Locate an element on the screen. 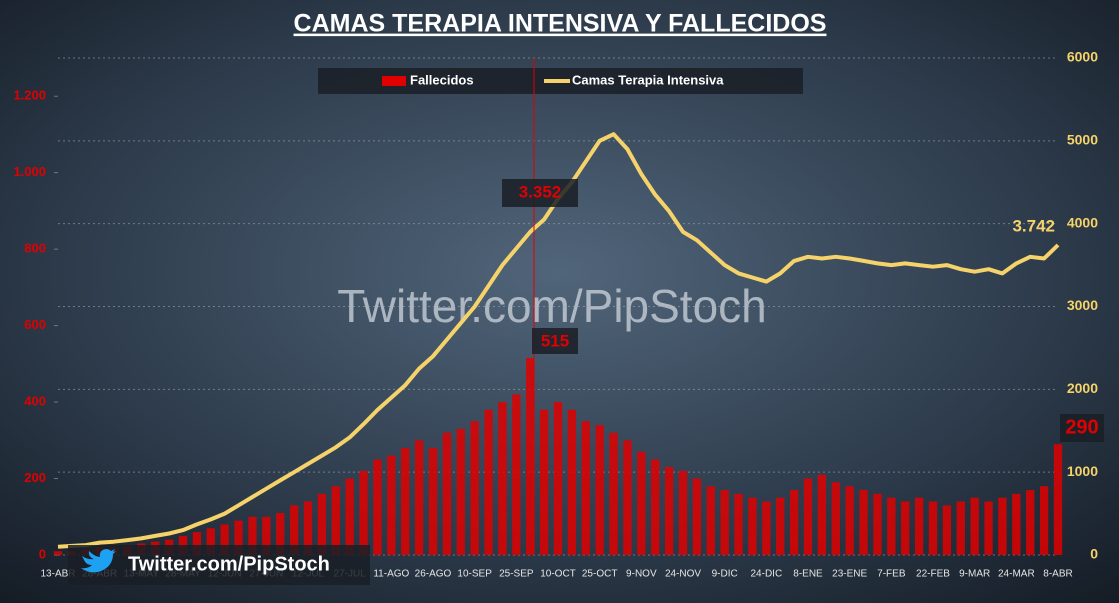 The width and height of the screenshot is (1119, 603). badge-box is located at coordinates (219, 565).